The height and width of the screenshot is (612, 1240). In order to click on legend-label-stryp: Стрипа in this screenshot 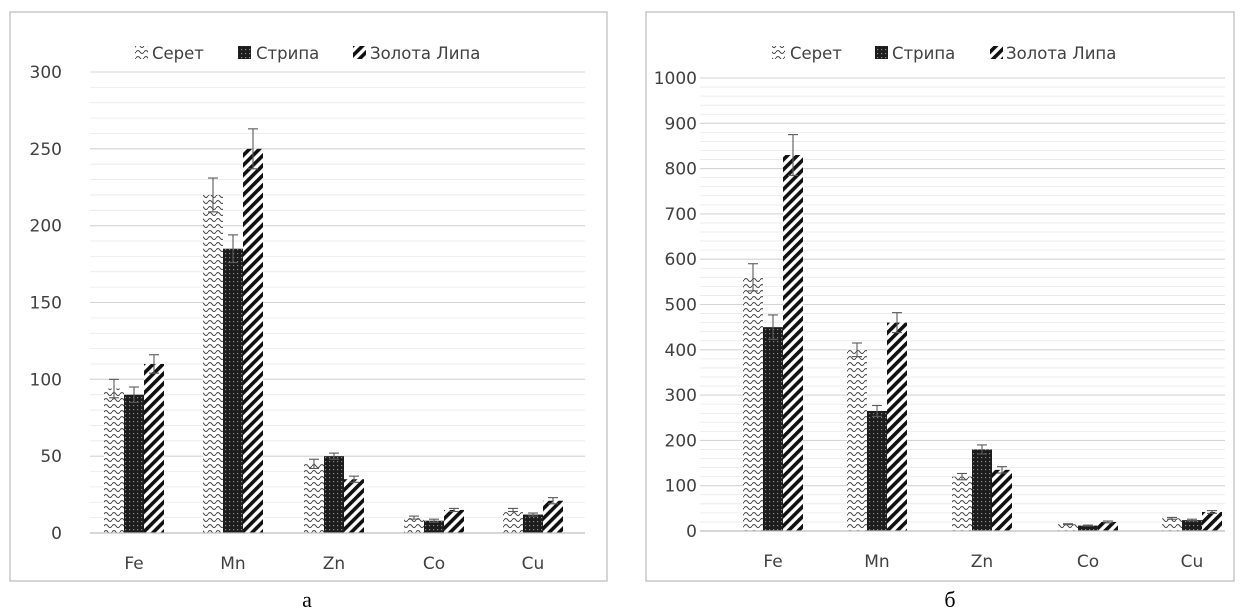, I will do `click(923, 53)`.